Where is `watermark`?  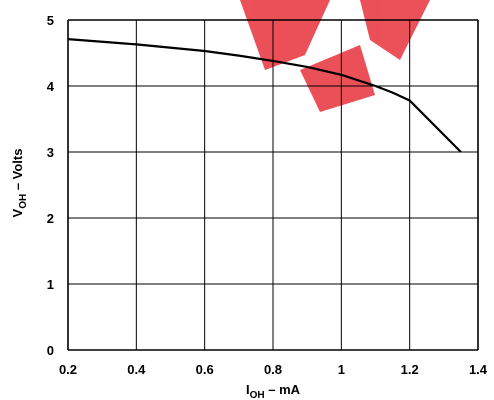 watermark is located at coordinates (335, 56).